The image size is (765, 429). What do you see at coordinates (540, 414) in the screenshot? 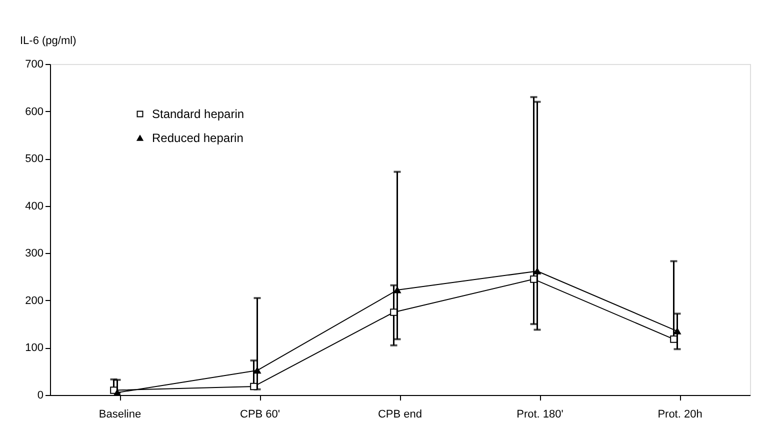
I see `x-tick-label: Prot. 180'` at bounding box center [540, 414].